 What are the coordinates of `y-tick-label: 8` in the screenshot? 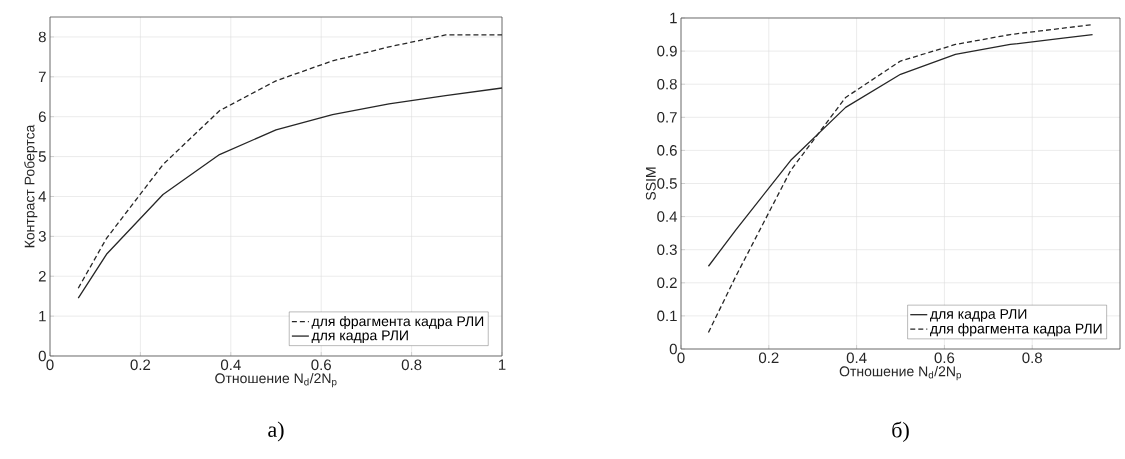 It's located at (42, 37).